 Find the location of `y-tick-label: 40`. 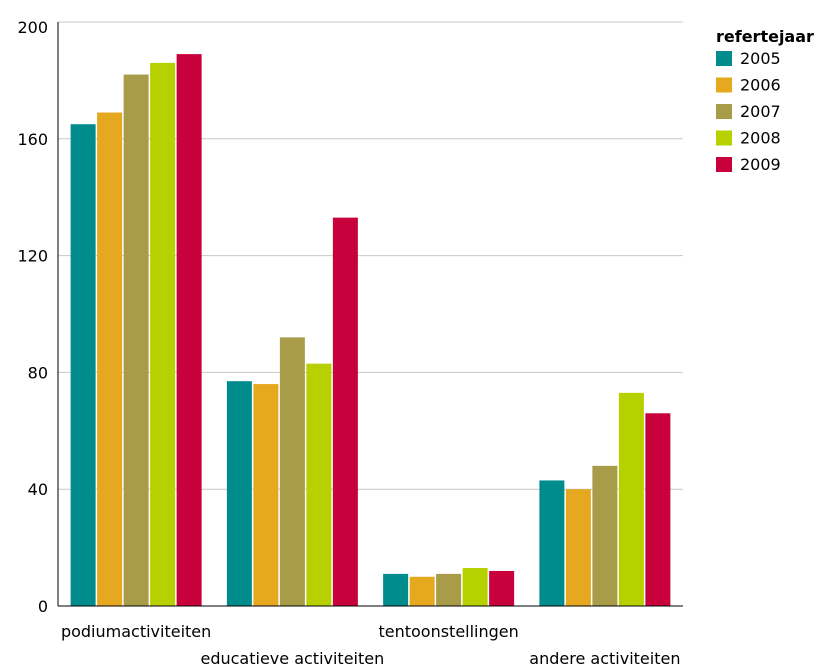

y-tick-label: 40 is located at coordinates (38, 489).